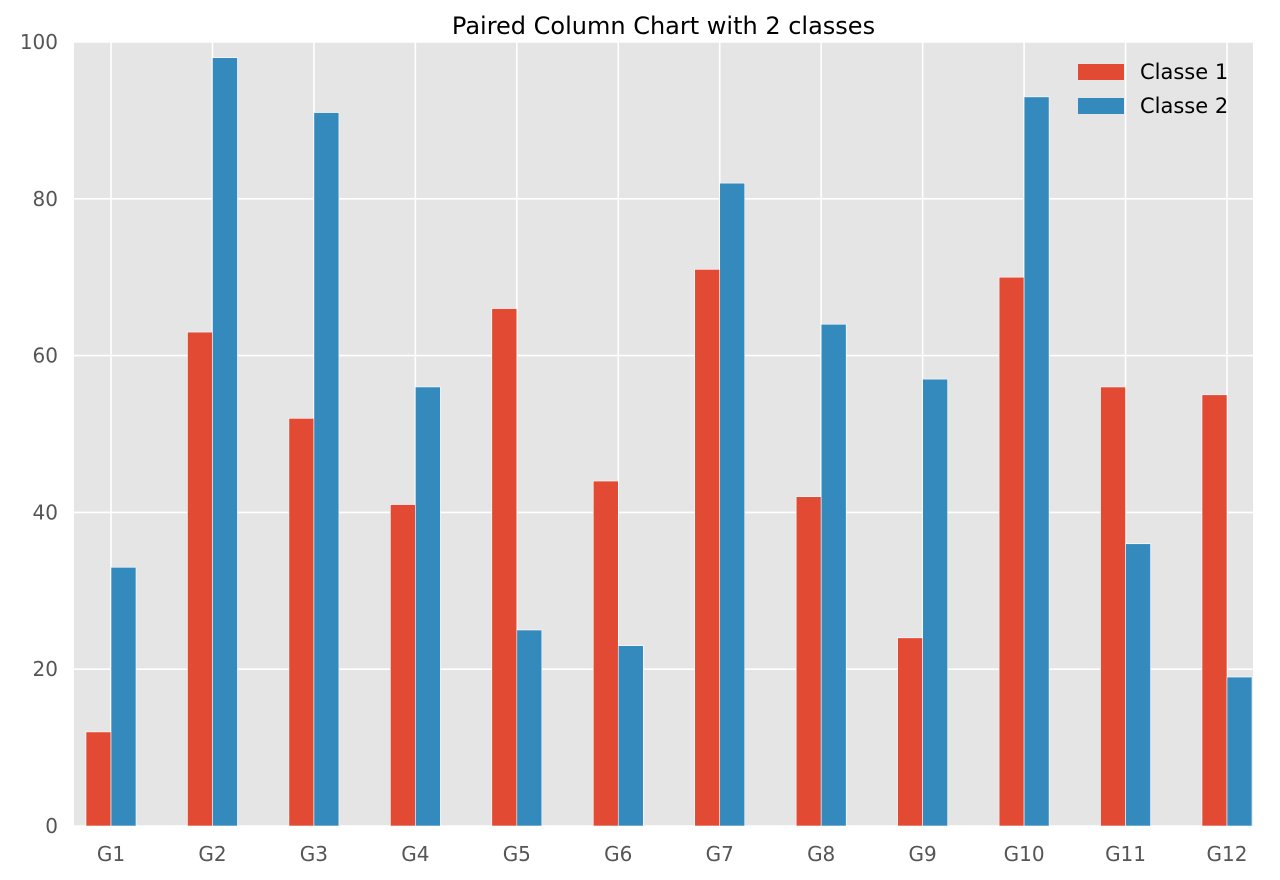  What do you see at coordinates (1153, 89) in the screenshot?
I see `legend: Classe 1 Classe 2` at bounding box center [1153, 89].